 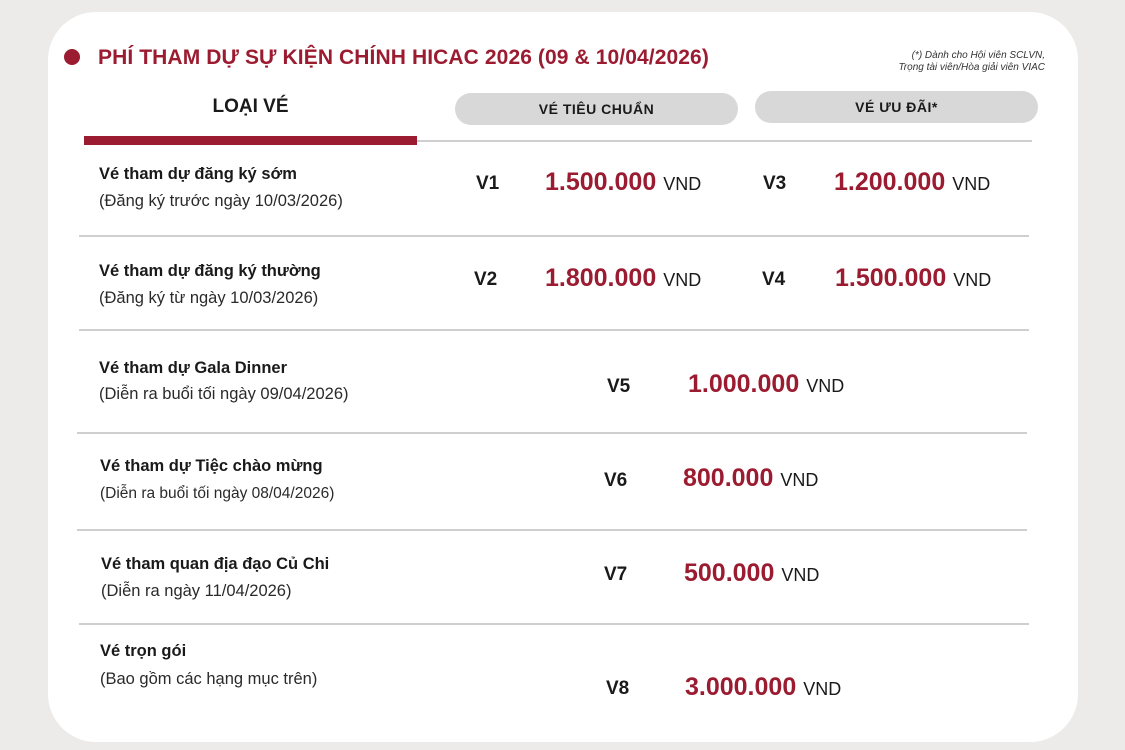 I want to click on ticket-note: (Diễn ra buổi tối ngày 09/04/2026), so click(x=224, y=394).